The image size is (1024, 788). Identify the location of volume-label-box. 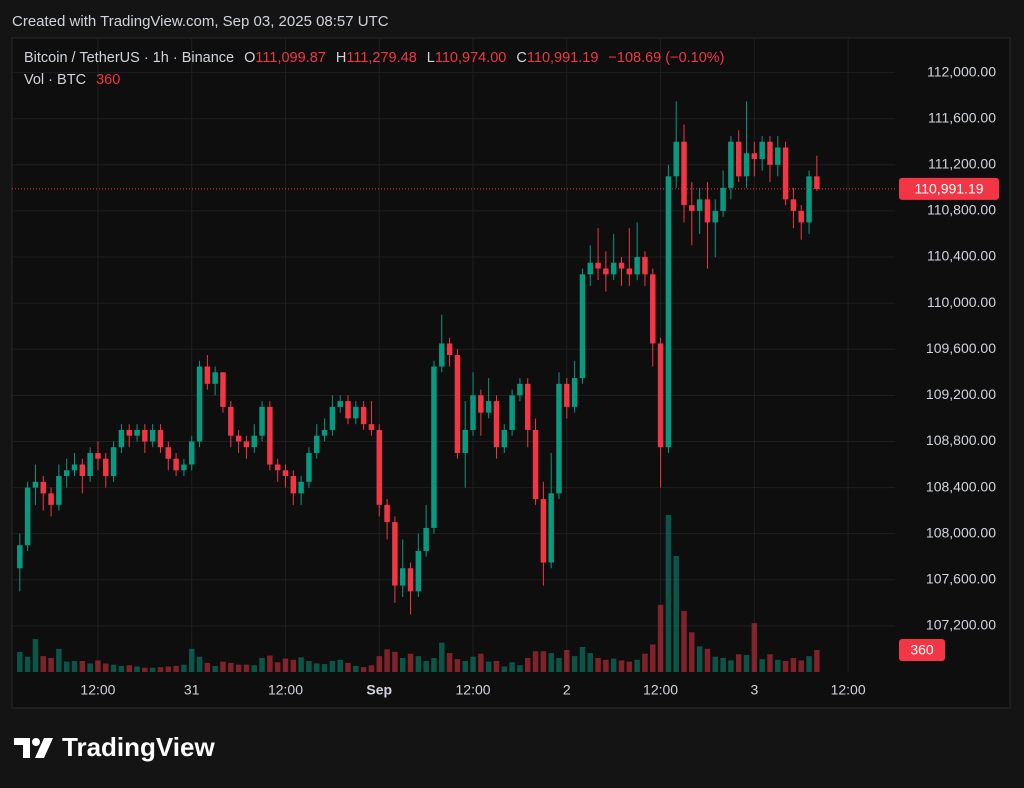
(922, 650).